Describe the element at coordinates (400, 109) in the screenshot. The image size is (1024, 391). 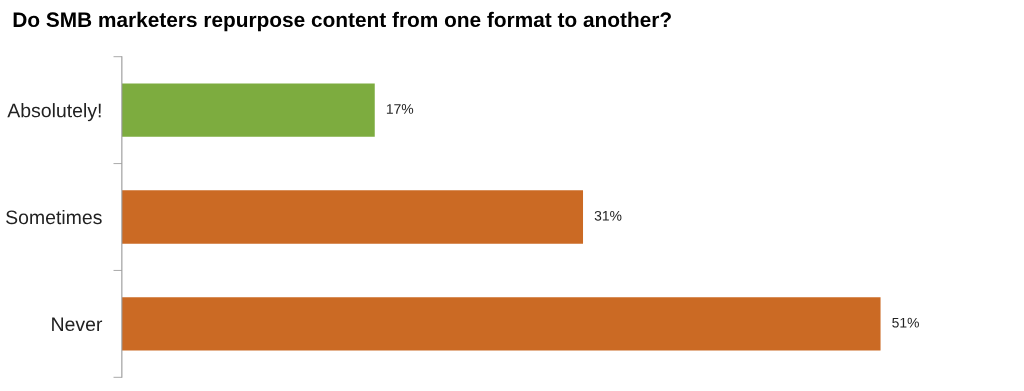
I see `data-label: 17%` at that location.